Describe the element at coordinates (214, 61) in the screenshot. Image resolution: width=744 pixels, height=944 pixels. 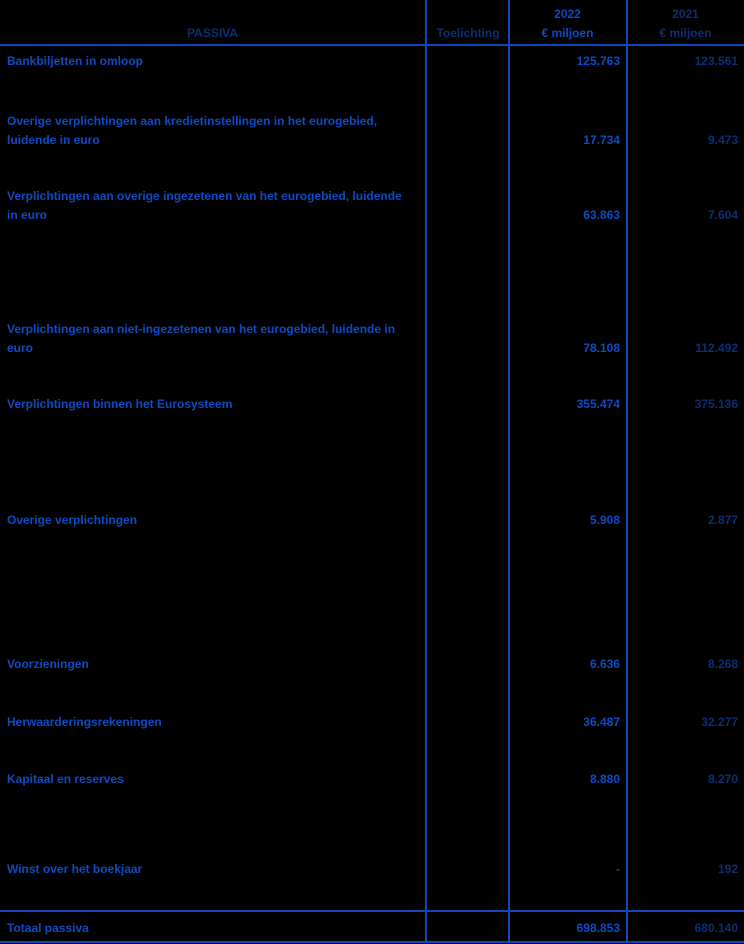
I see `row-label: Bankbiljetten in omloop` at that location.